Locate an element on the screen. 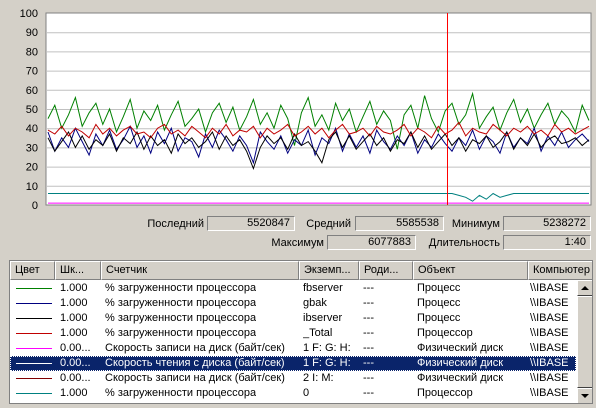 The height and width of the screenshot is (408, 596). vertical-scrollbar is located at coordinates (584, 341).